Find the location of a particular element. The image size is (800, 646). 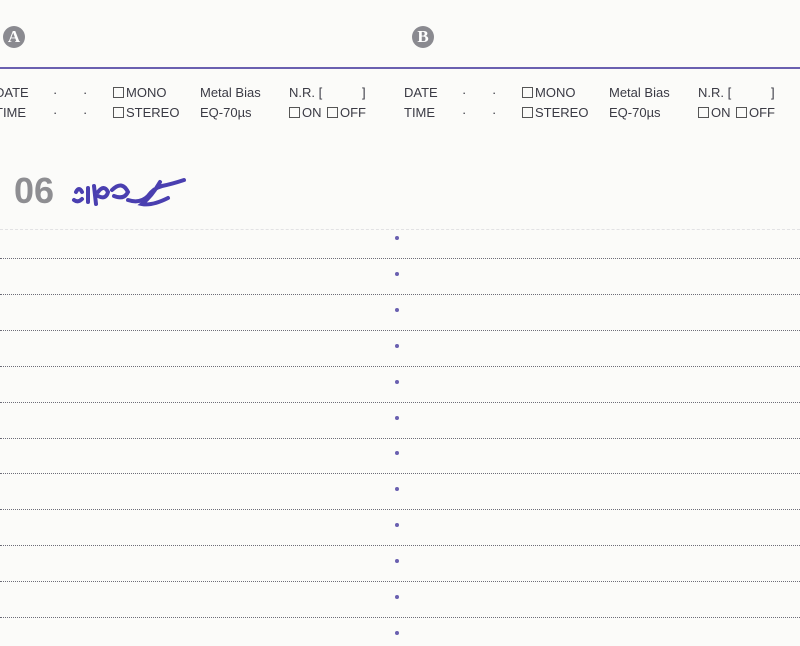

side-a-badge: A is located at coordinates (14, 37).